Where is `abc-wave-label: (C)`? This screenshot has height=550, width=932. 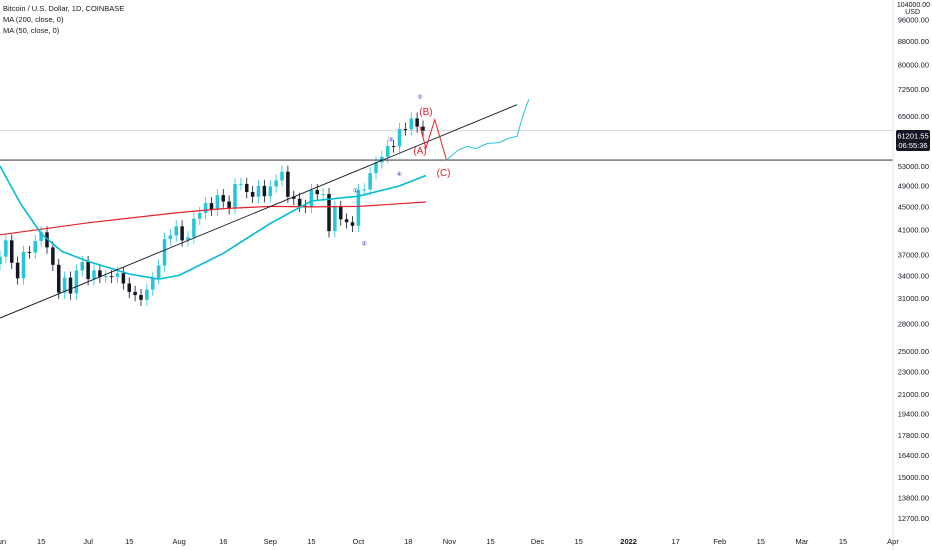
abc-wave-label: (C) is located at coordinates (444, 173).